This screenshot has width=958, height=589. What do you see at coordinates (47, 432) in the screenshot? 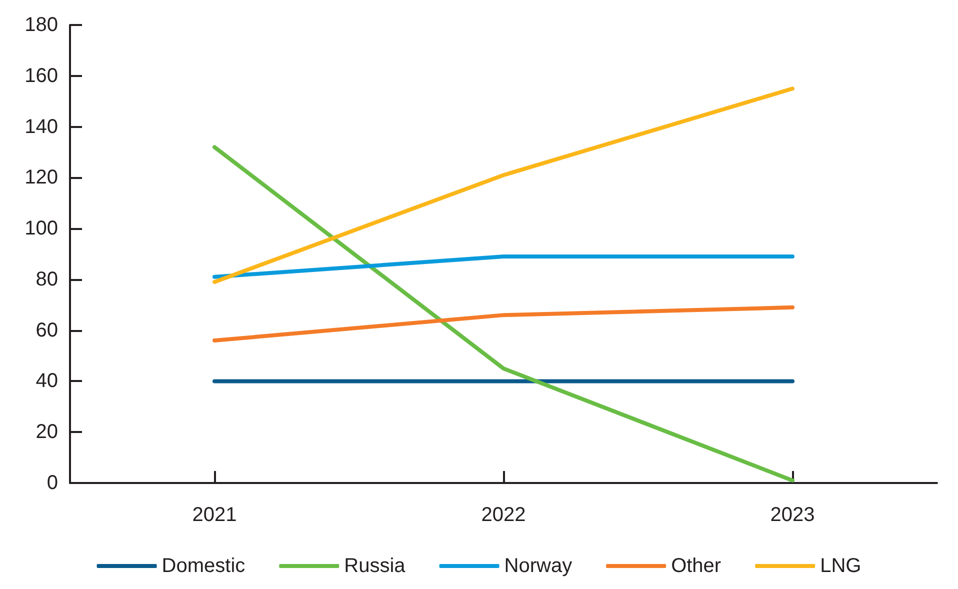
I see `y-tick-label: 20` at bounding box center [47, 432].